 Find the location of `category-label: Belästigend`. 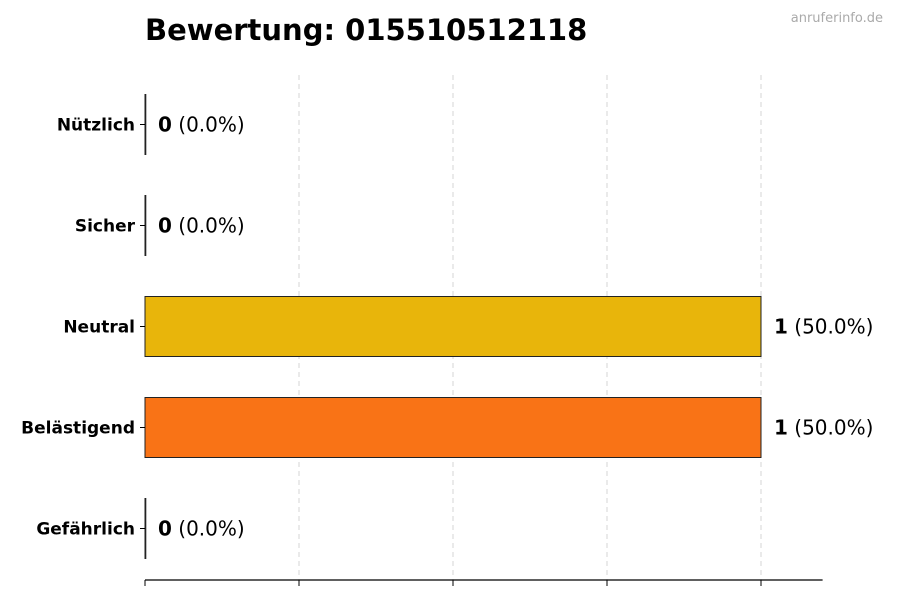

category-label: Belästigend is located at coordinates (78, 429).